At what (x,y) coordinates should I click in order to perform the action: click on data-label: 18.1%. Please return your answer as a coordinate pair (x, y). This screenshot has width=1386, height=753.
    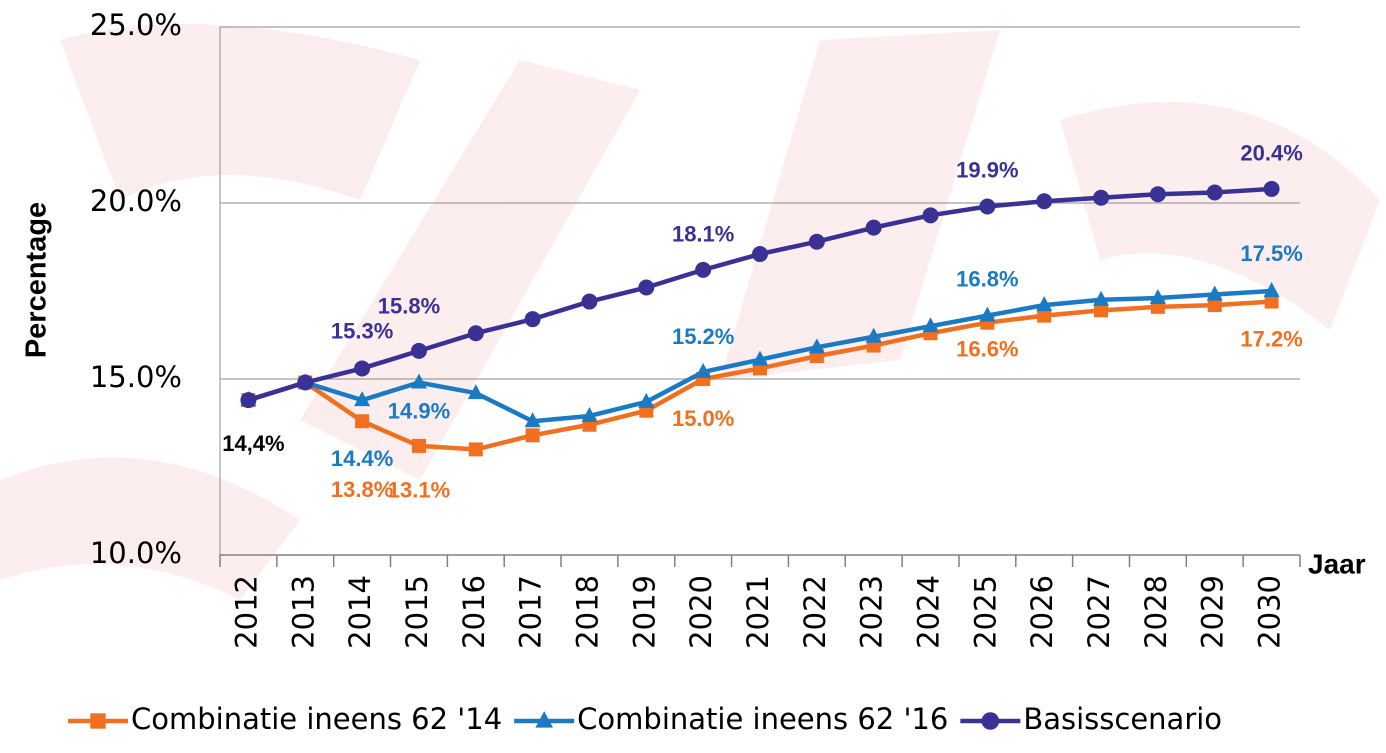
    Looking at the image, I should click on (703, 234).